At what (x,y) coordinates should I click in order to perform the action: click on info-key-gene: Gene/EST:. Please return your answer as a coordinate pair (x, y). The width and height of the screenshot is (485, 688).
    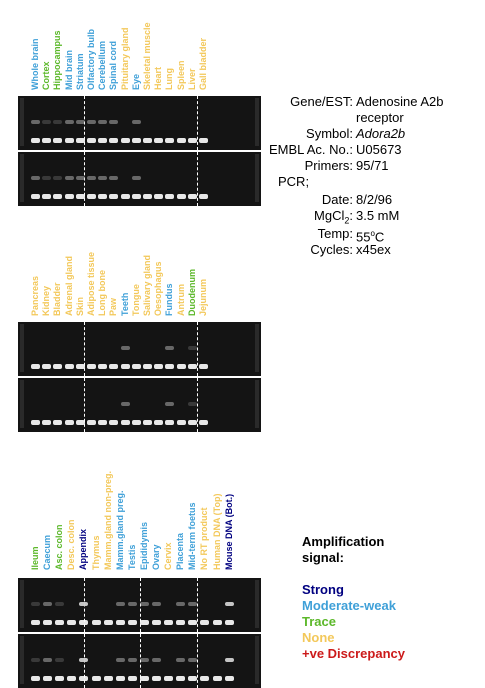
    Looking at the image, I should click on (321, 101).